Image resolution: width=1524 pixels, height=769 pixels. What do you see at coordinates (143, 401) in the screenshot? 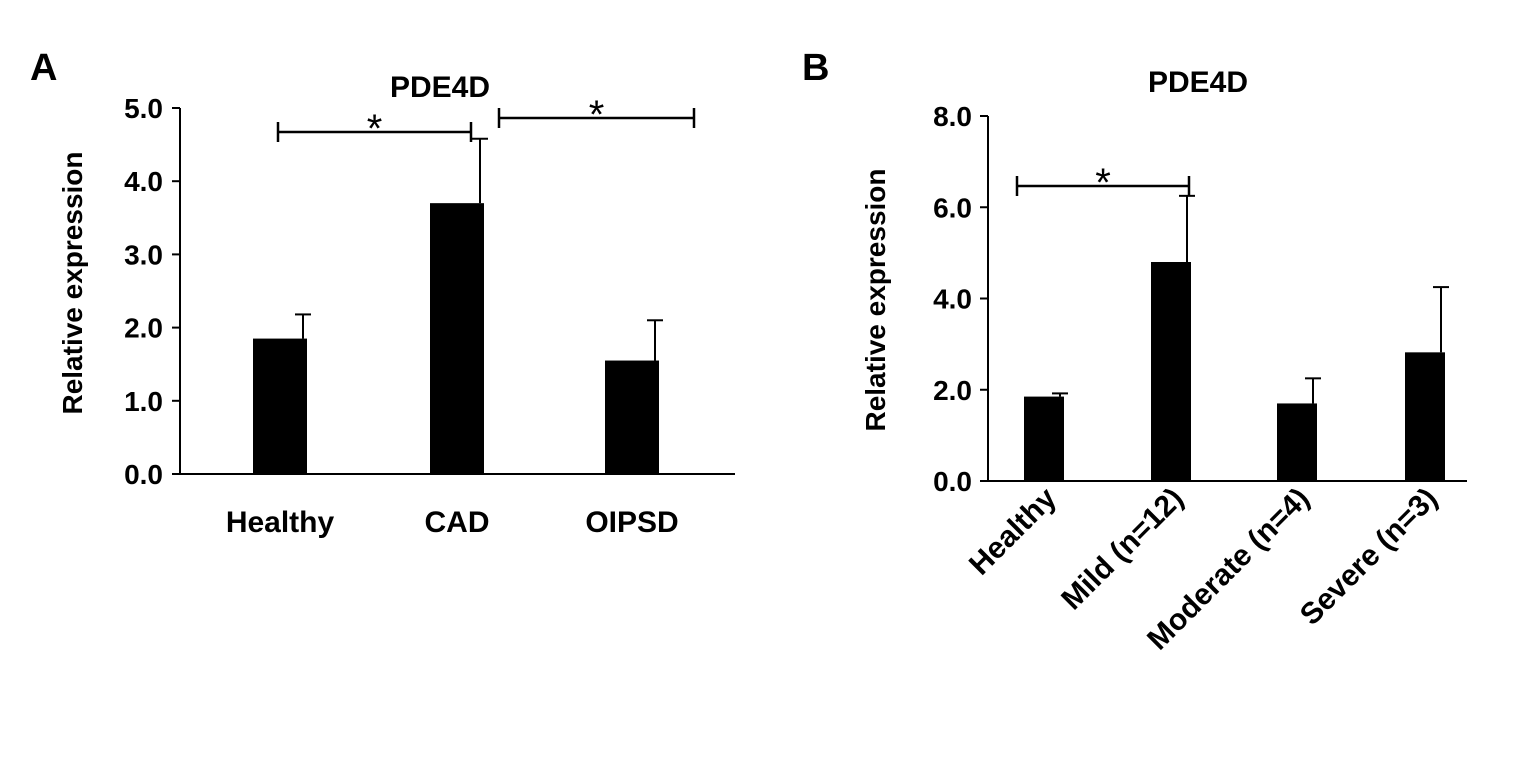
I see `y-tick-label: 1.0` at bounding box center [143, 401].